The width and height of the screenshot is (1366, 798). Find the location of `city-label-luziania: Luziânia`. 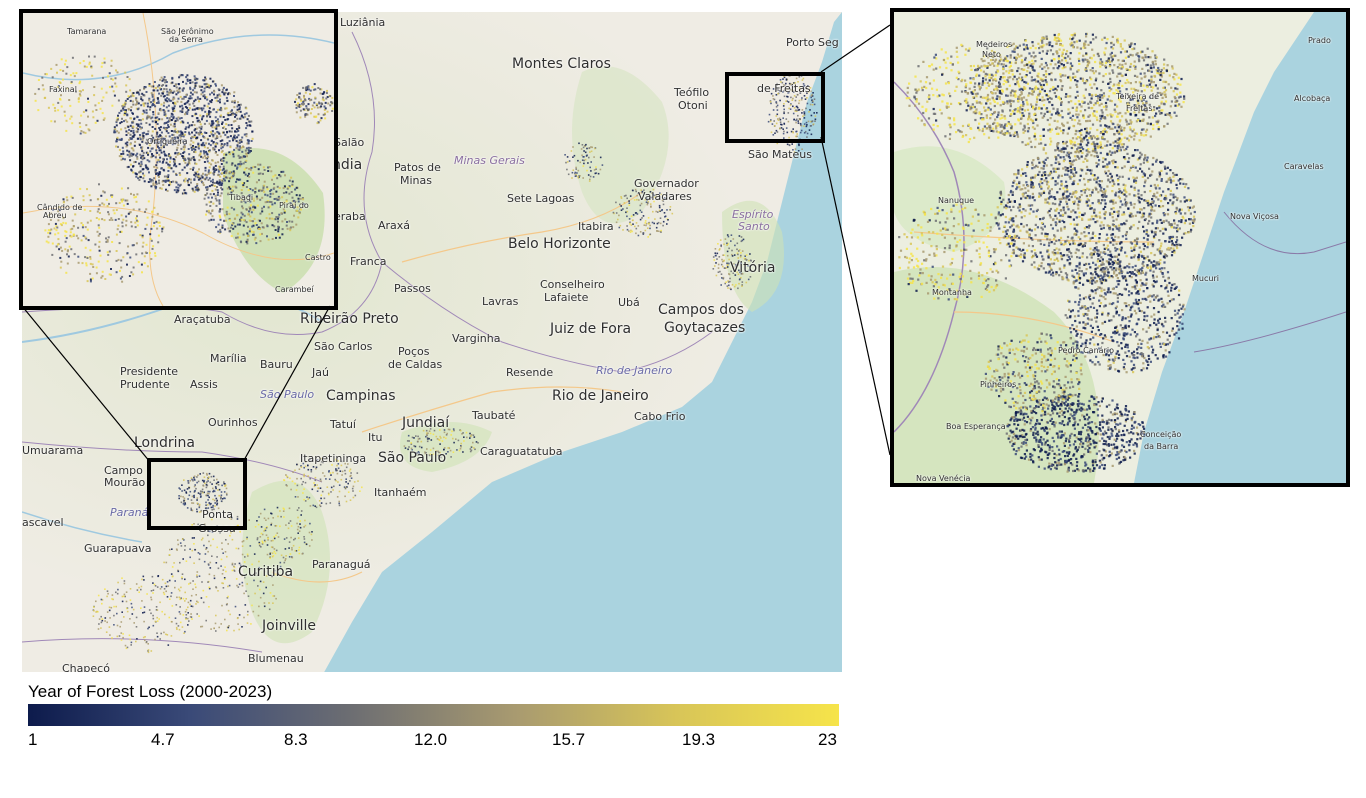

city-label-luziania: Luziânia is located at coordinates (363, 22).